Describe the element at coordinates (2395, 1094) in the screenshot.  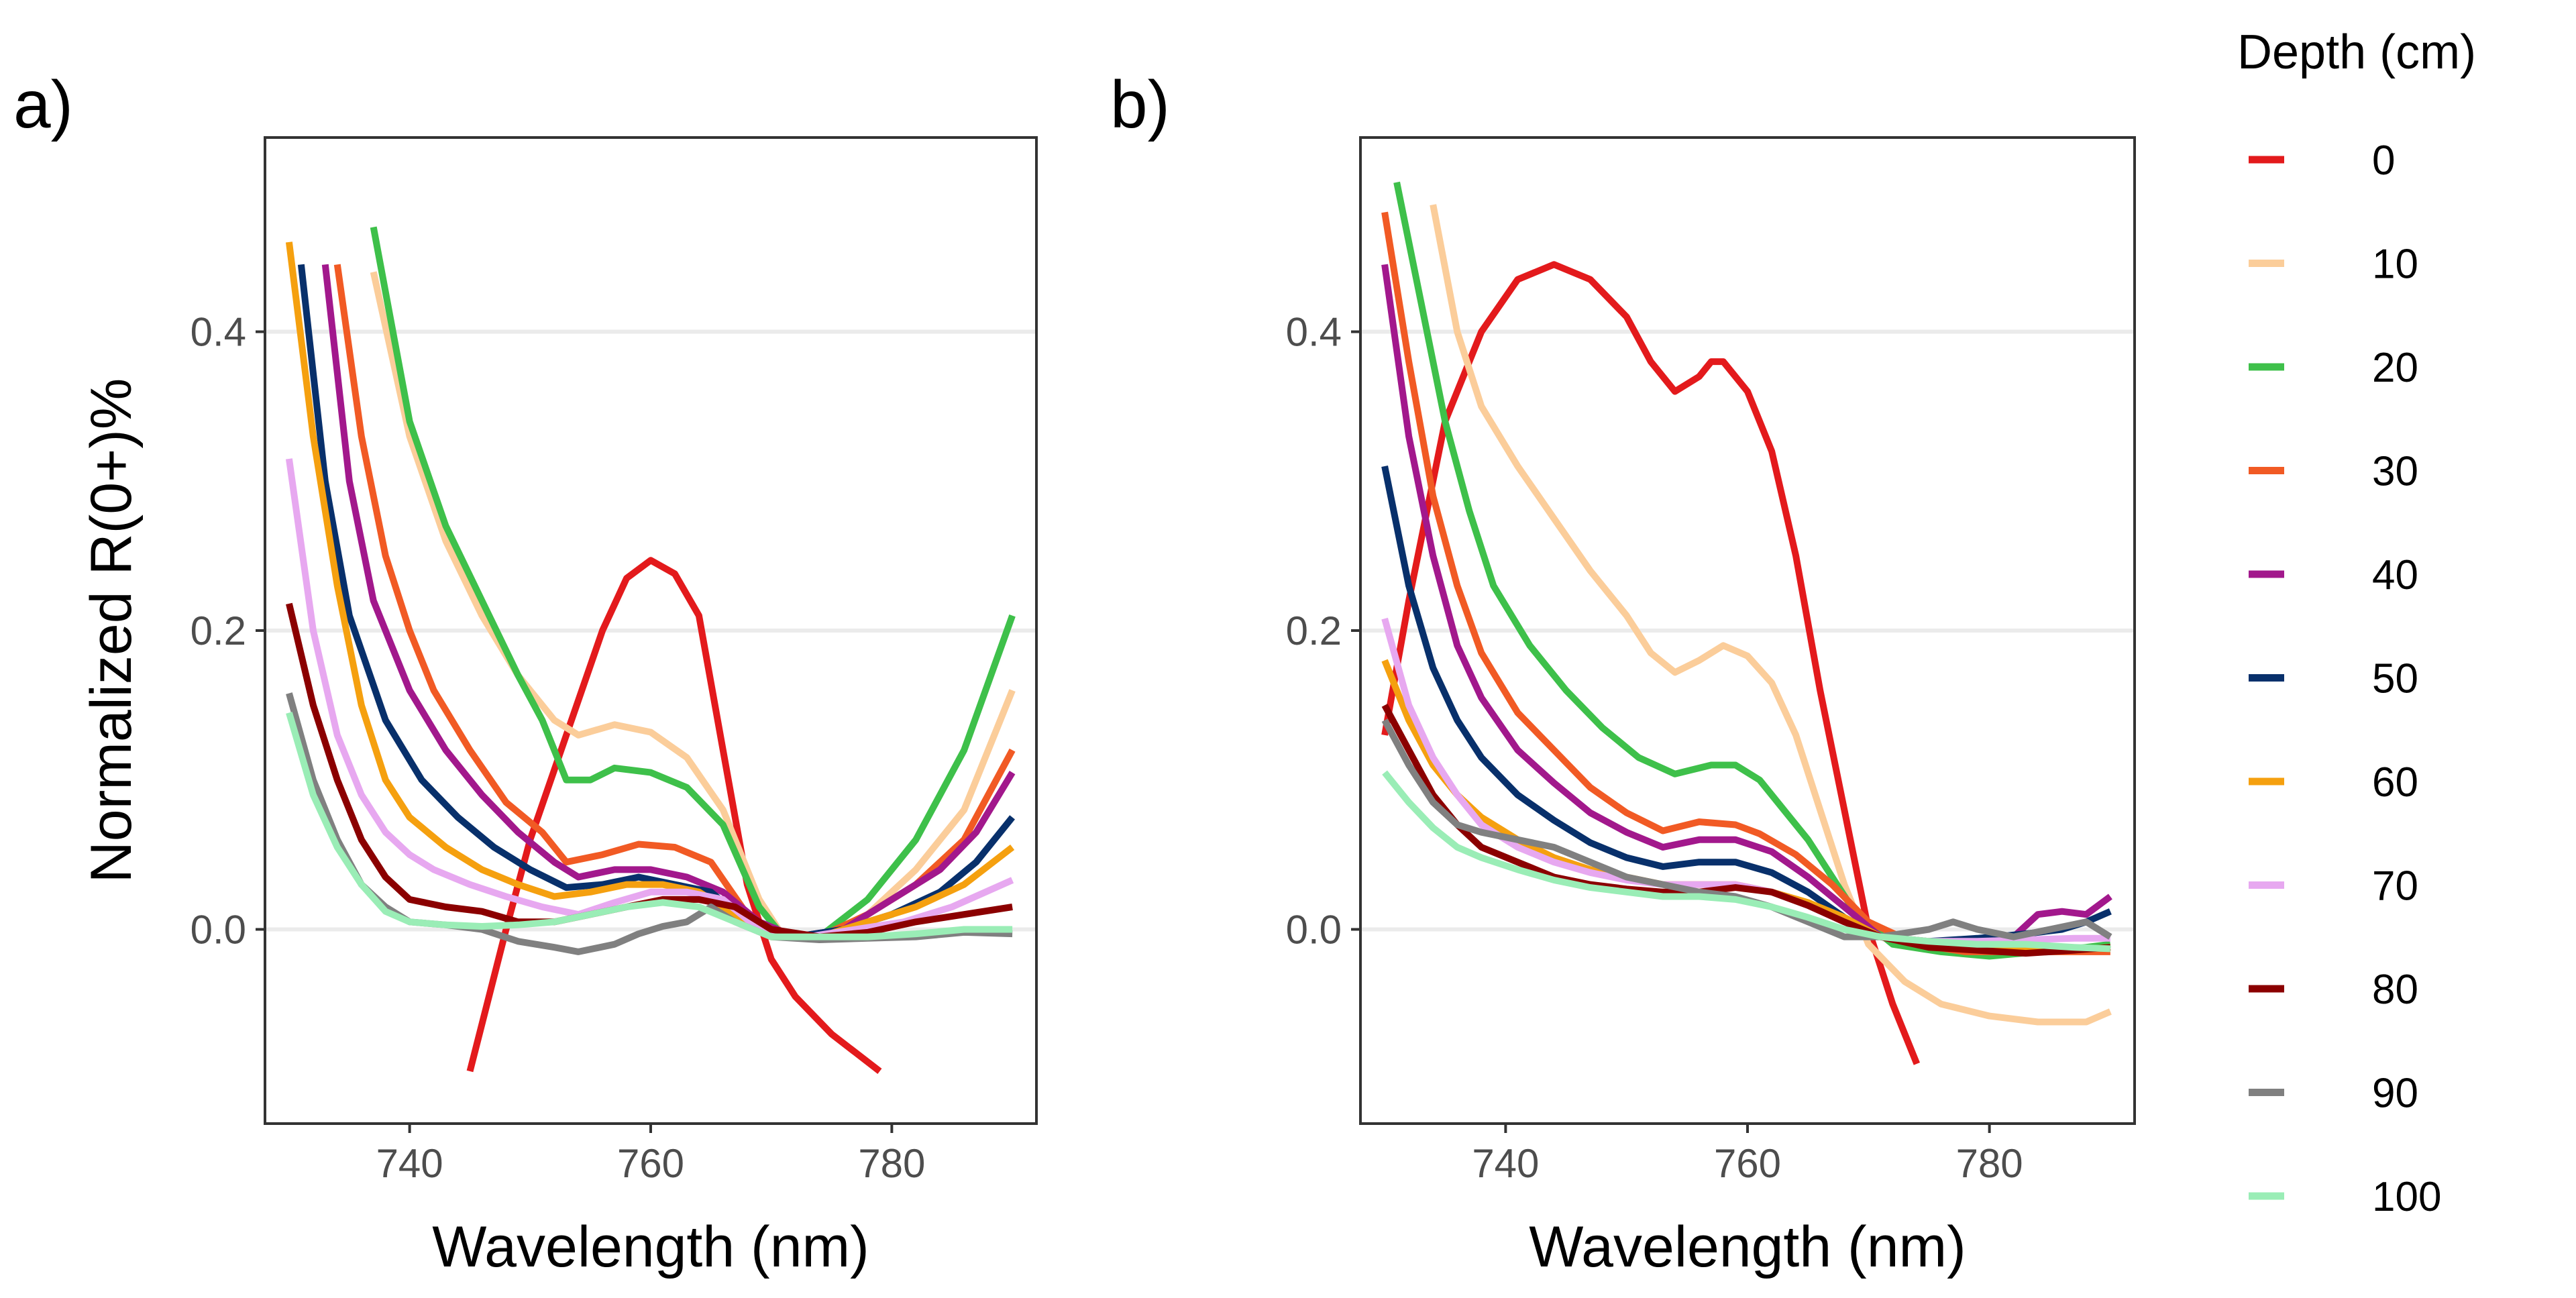
I see `legend-label: 90` at that location.